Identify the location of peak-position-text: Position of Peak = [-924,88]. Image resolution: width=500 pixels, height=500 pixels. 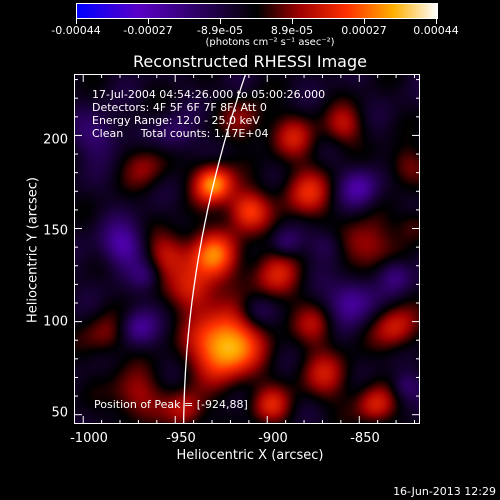
(171, 404).